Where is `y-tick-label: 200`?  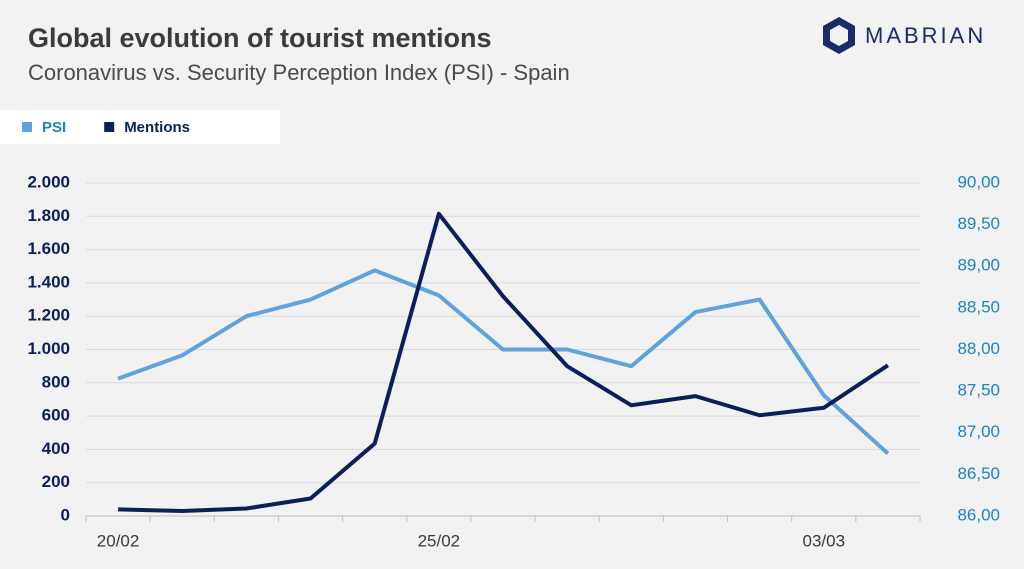 y-tick-label: 200 is located at coordinates (56, 481).